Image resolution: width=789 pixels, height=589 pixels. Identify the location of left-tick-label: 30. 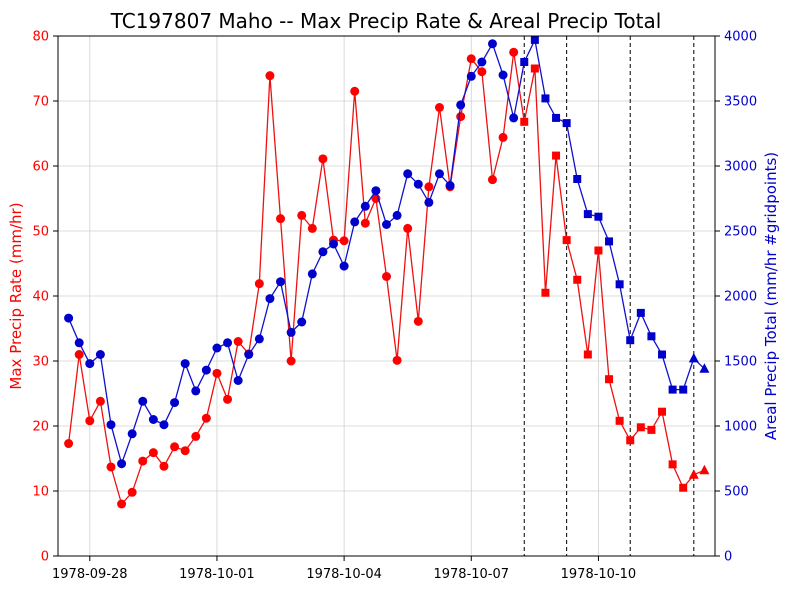
(40, 362).